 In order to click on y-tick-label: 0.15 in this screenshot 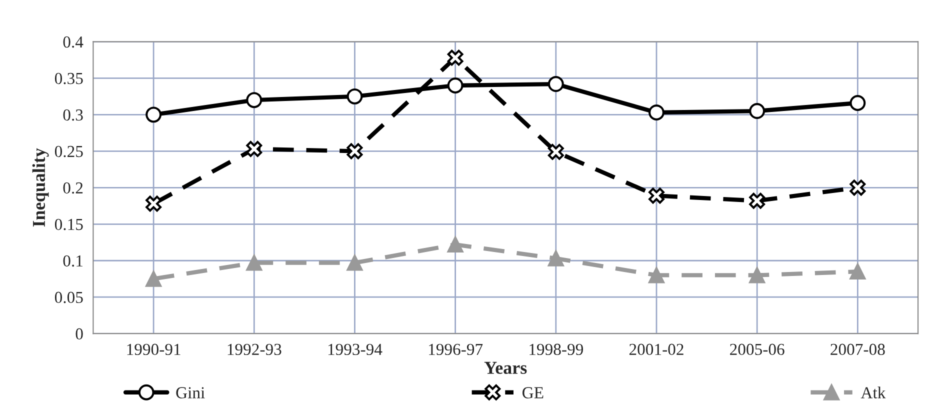, I will do `click(68, 224)`.